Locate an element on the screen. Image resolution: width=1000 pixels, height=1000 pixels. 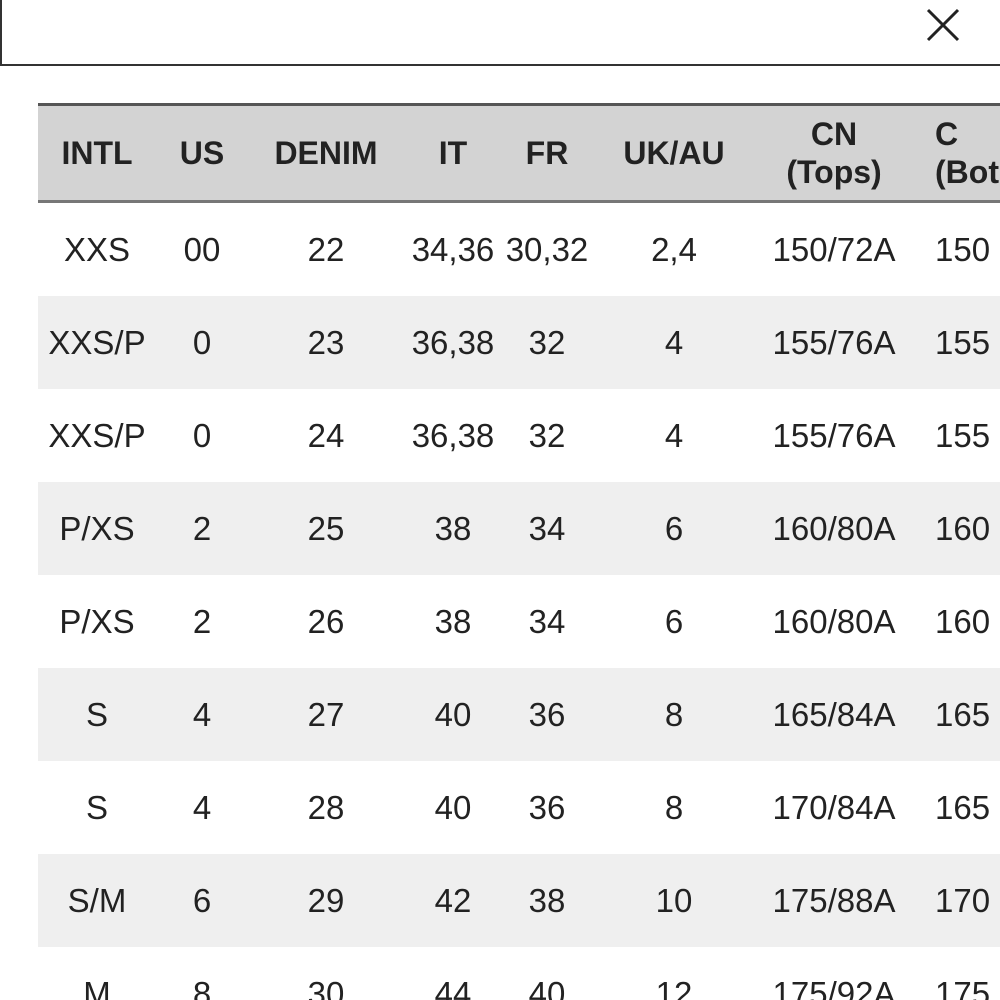
table-cell: 29 is located at coordinates (326, 900).